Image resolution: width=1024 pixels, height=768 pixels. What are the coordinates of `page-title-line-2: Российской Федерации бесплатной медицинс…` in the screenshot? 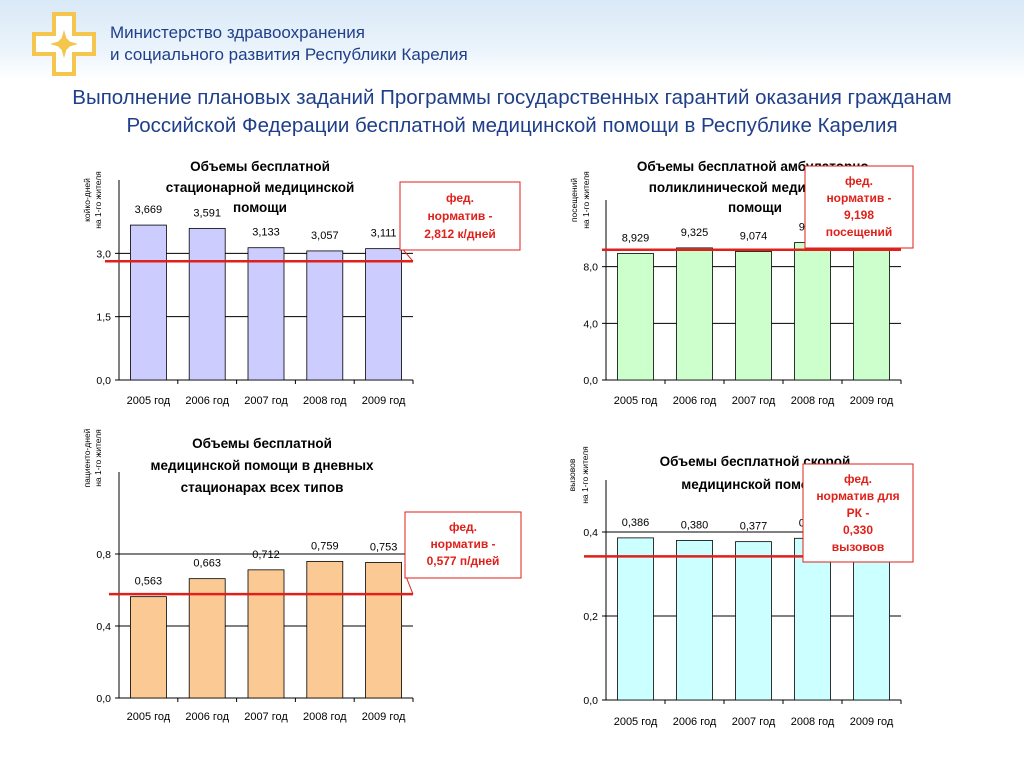 It's located at (512, 125).